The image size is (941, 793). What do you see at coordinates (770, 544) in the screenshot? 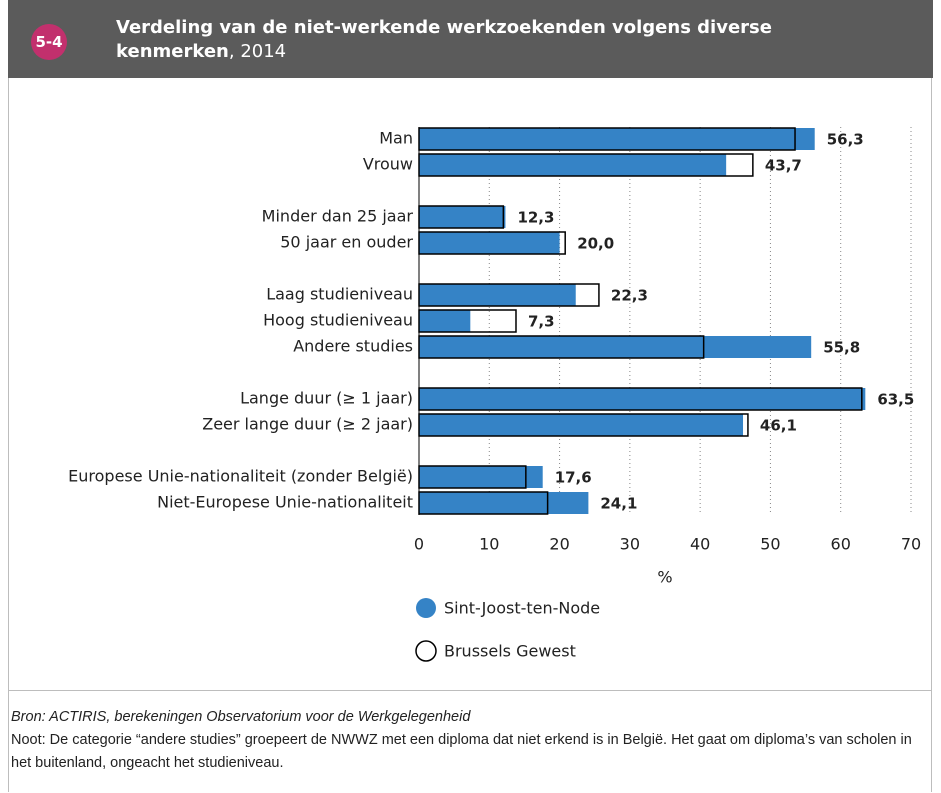
I see `x-tick-label: 50` at bounding box center [770, 544].